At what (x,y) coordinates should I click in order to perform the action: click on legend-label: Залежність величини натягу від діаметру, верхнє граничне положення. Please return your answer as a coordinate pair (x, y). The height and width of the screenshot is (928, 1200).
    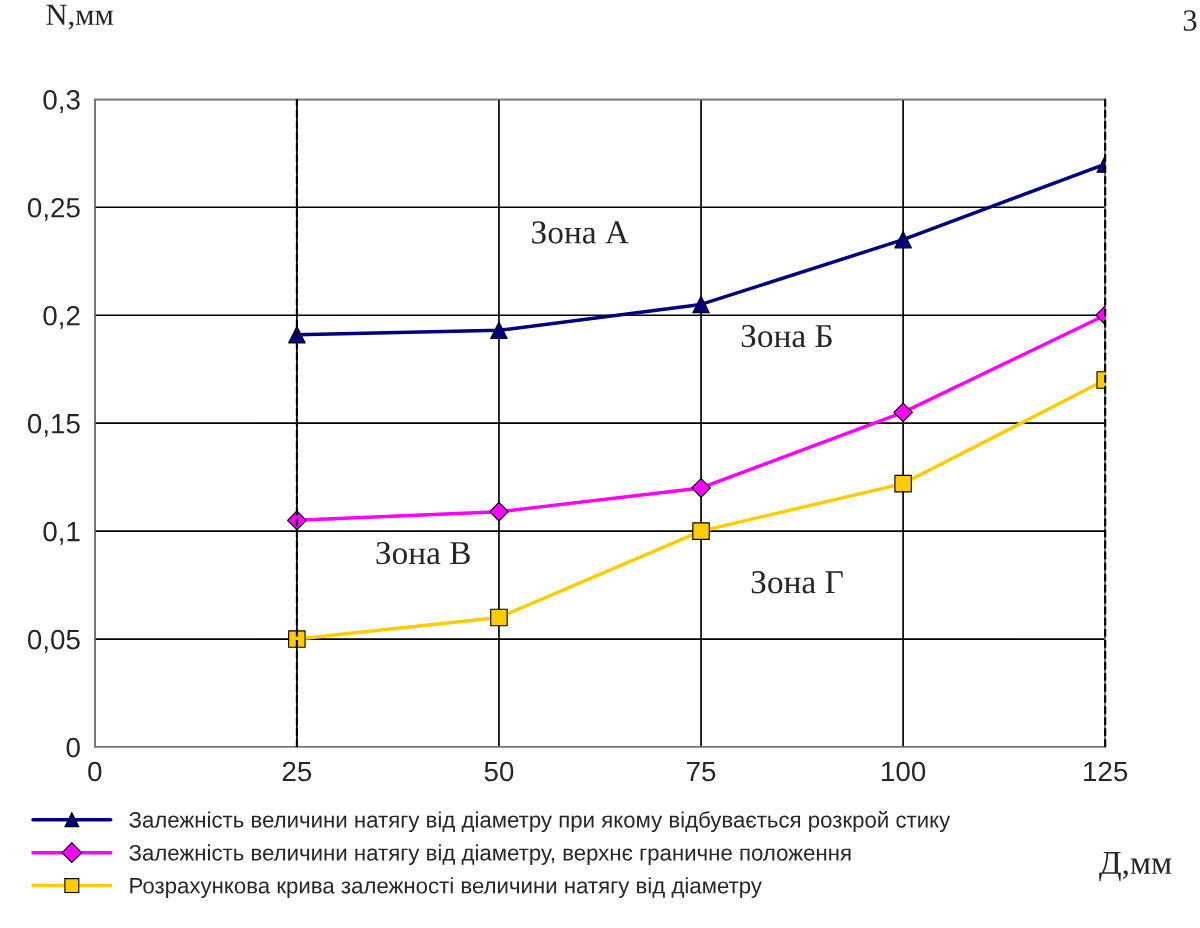
    Looking at the image, I should click on (490, 855).